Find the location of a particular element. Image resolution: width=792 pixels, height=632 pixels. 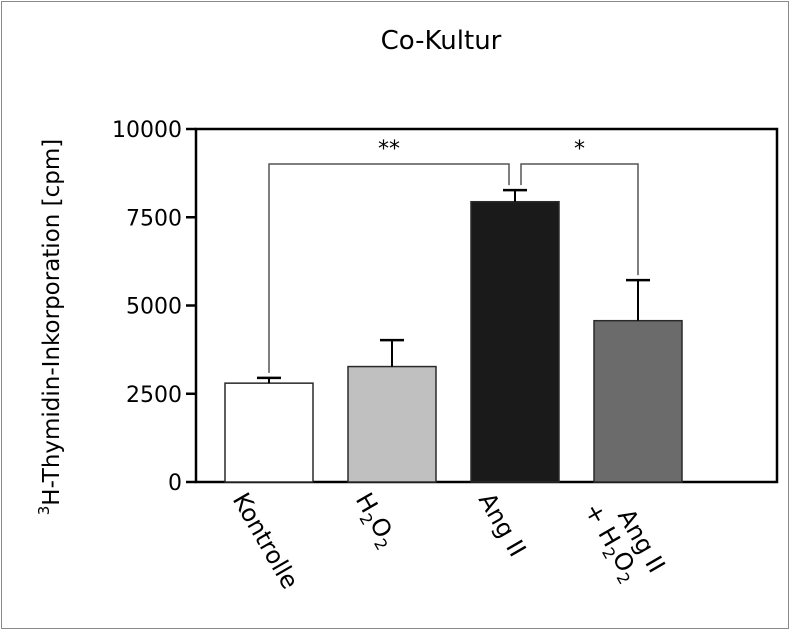

svg-text:3H-Thymidin-Inkorporation [cpm: 3H-Thymidin-Inkorporation [cpm] is located at coordinates (50, 327).